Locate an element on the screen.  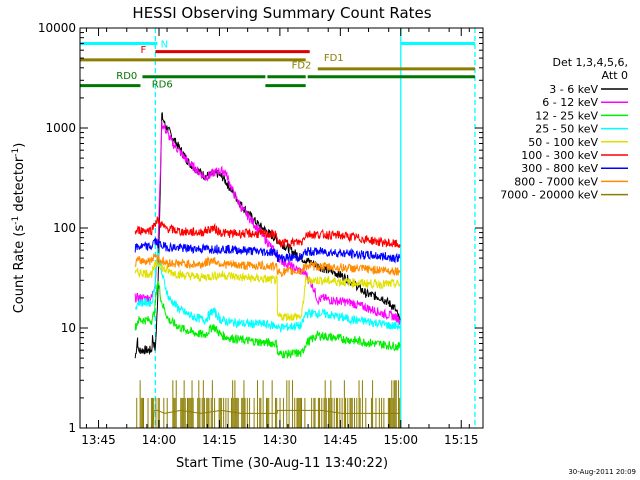
x-tick-label-5: 15:00 is located at coordinates (400, 440).